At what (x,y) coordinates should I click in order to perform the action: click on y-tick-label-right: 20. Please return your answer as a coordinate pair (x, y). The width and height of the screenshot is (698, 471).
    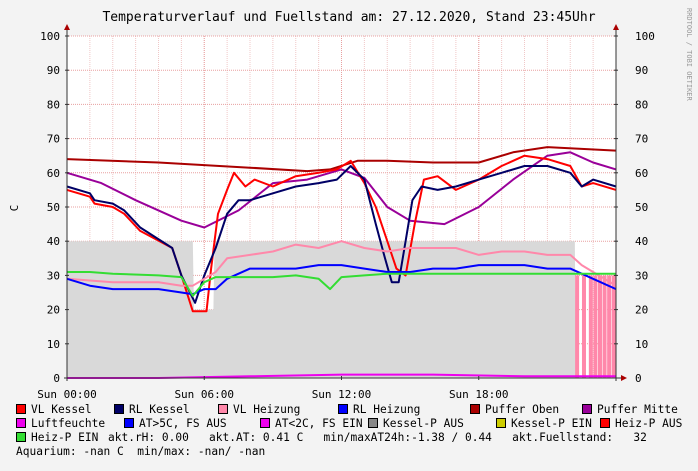
    Looking at the image, I should click on (641, 310).